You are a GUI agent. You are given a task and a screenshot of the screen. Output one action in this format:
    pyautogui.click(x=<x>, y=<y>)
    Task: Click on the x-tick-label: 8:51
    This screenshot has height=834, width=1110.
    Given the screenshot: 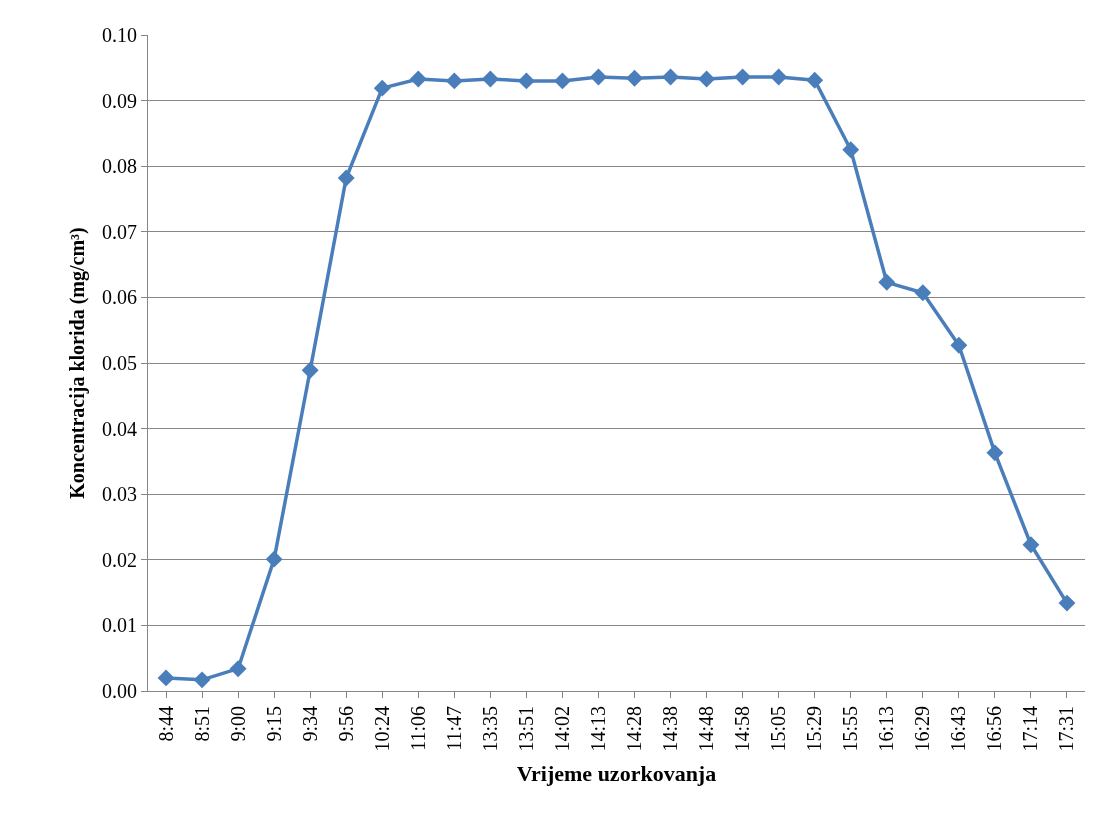 What is the action you would take?
    pyautogui.click(x=201, y=724)
    